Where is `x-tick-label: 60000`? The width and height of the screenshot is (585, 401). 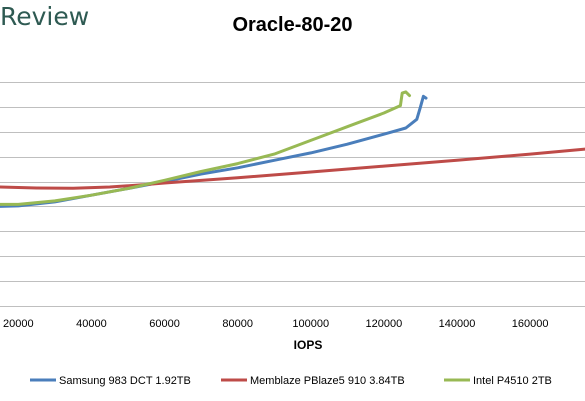
x-tick-label: 60000 is located at coordinates (164, 324).